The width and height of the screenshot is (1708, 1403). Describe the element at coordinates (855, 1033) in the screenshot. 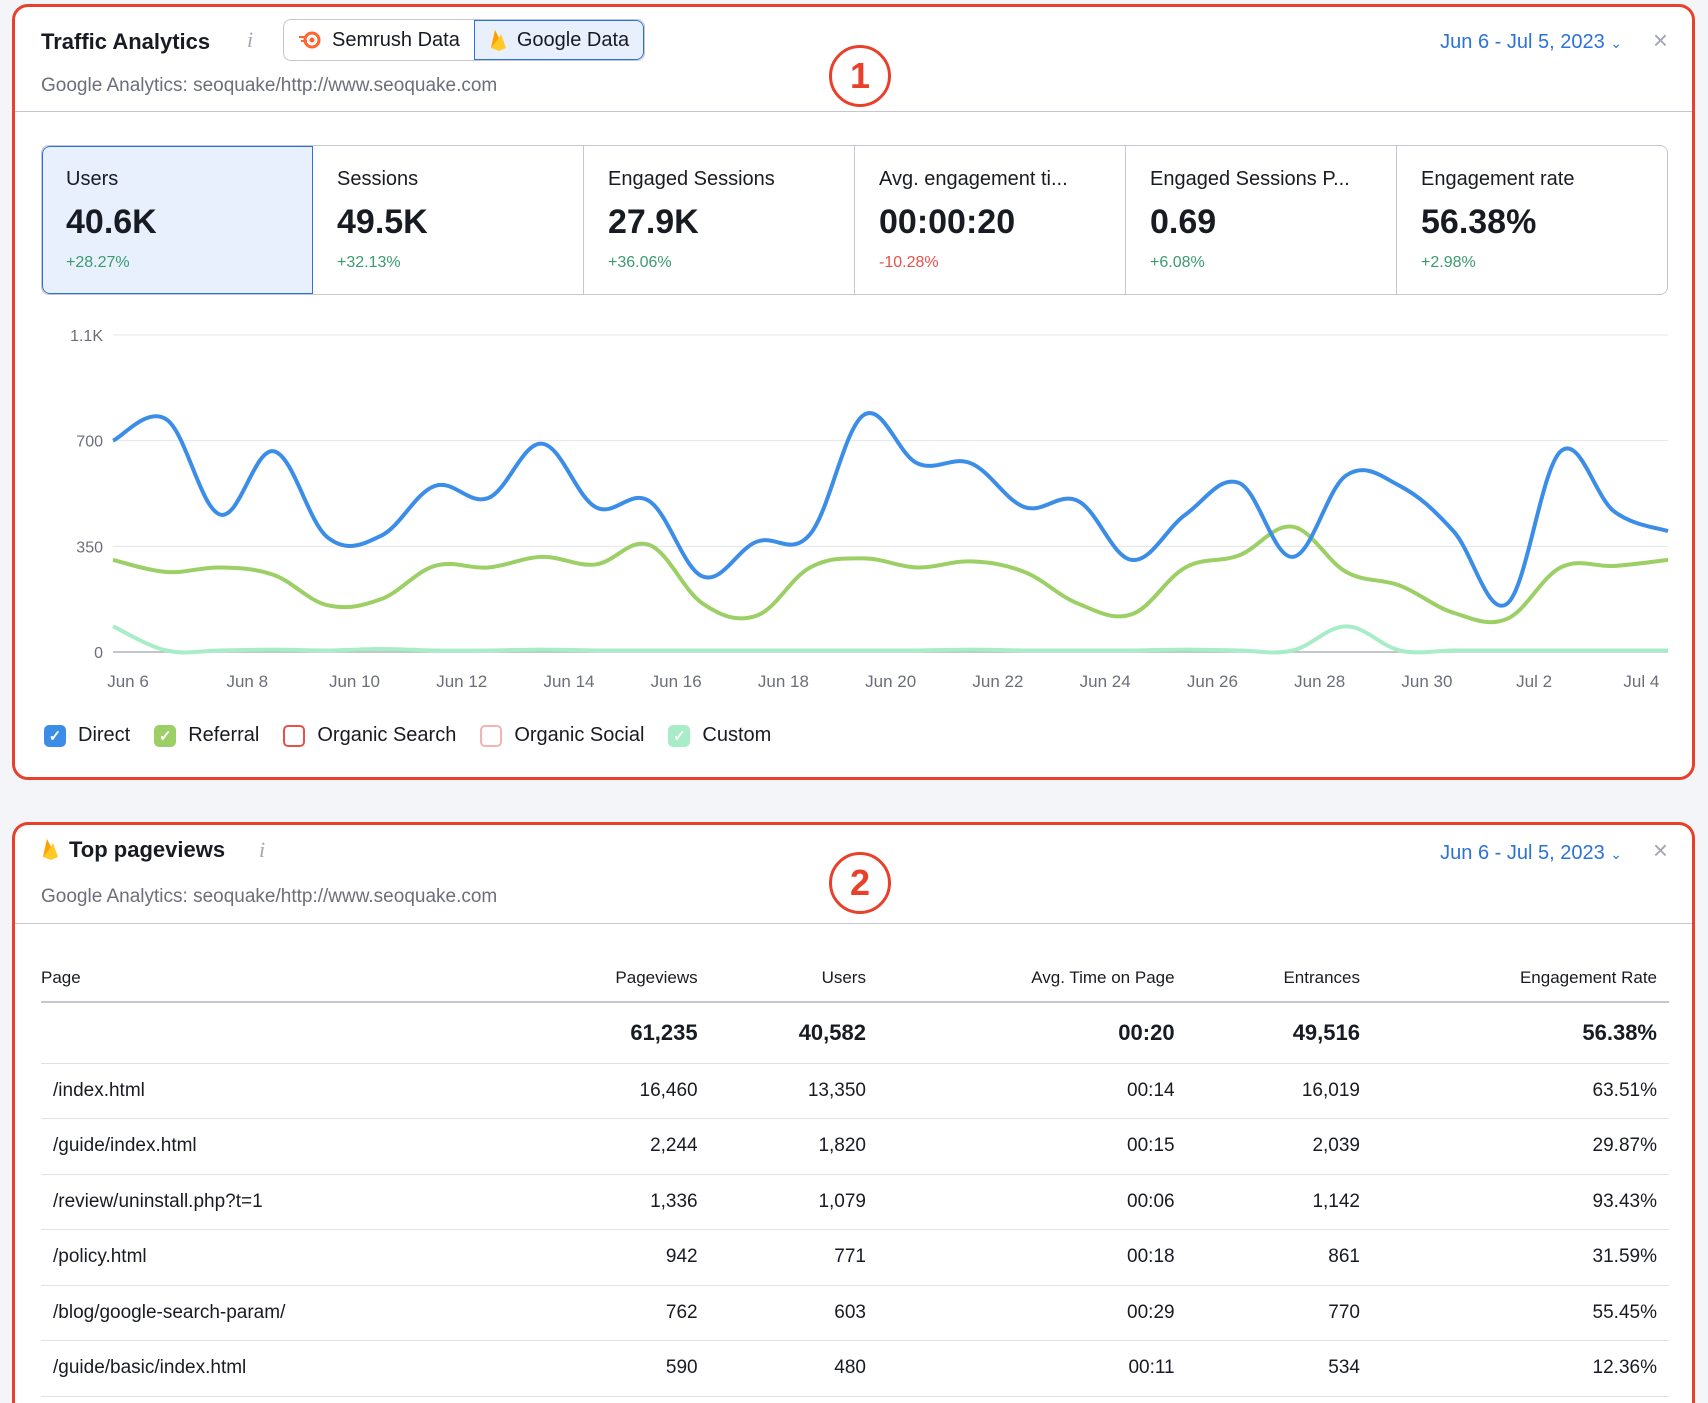

I see `totals-row: 61,235 40,582 00:20 49,516 56.38%` at that location.